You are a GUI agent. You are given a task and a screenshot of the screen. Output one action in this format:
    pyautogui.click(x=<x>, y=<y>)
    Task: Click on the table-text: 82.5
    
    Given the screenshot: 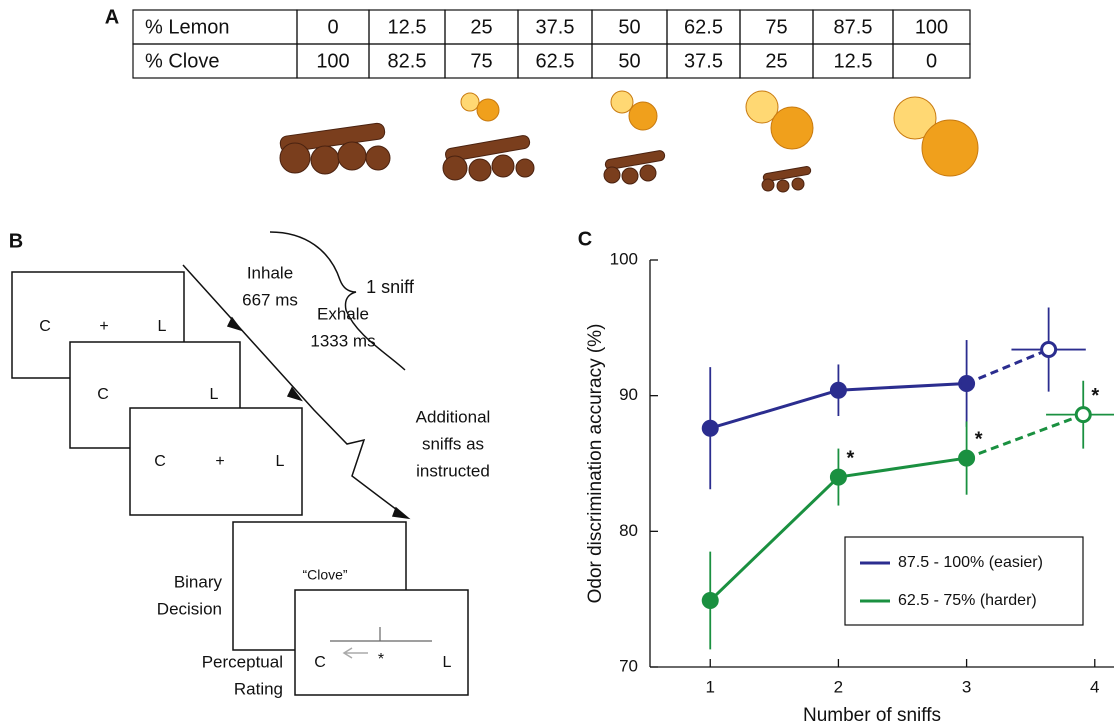 What is the action you would take?
    pyautogui.click(x=407, y=61)
    